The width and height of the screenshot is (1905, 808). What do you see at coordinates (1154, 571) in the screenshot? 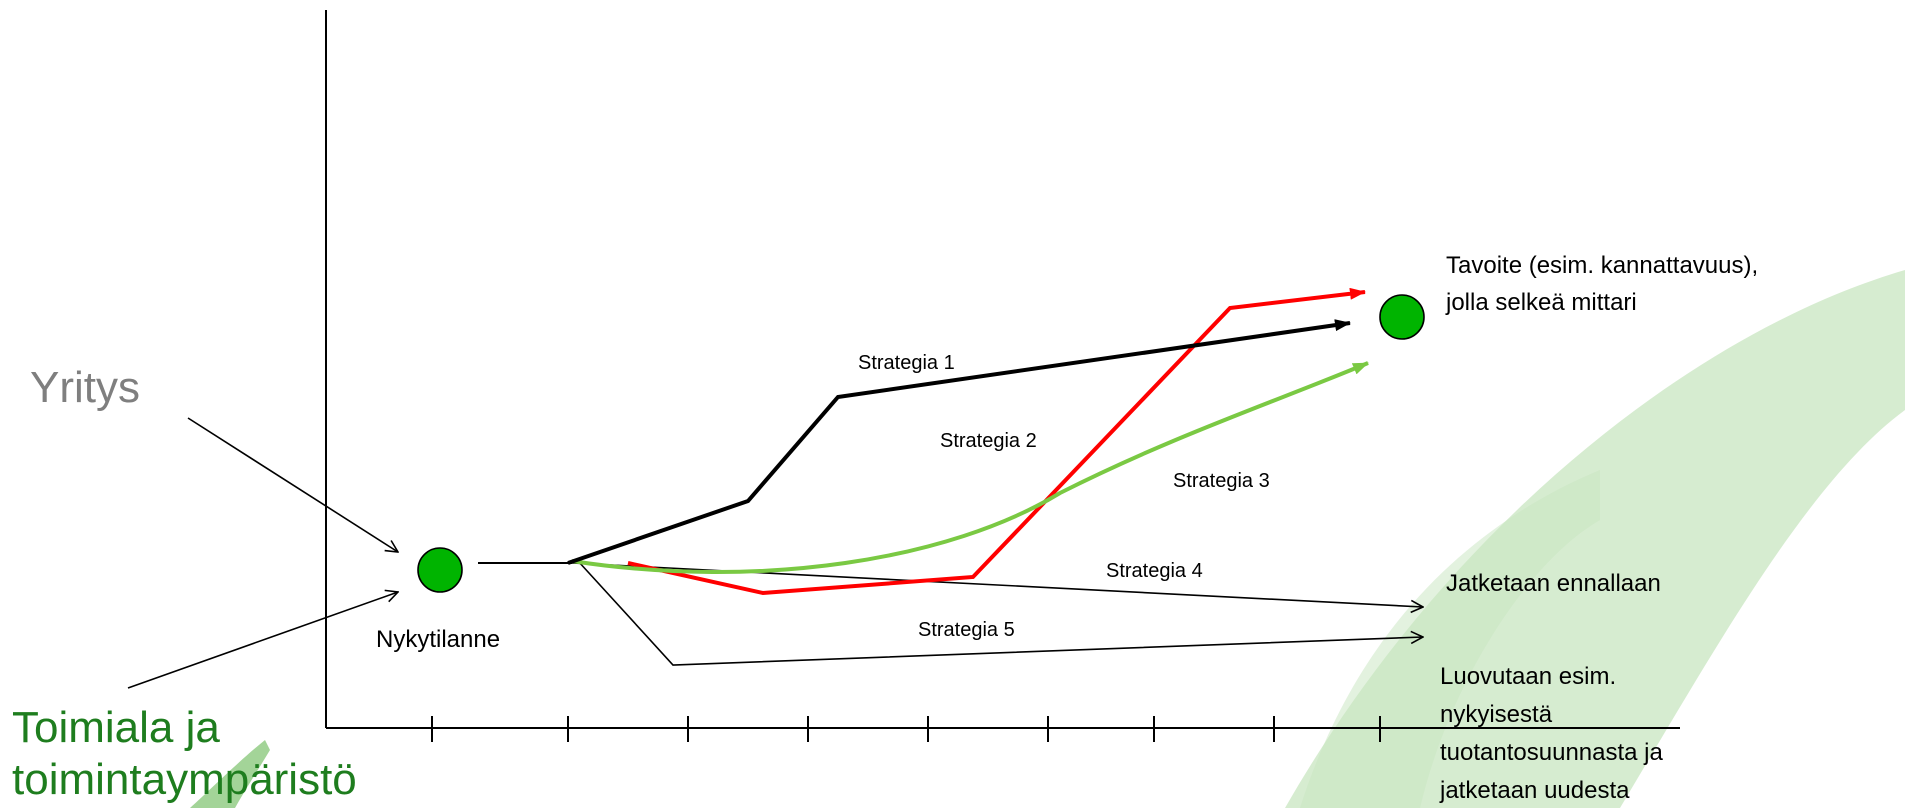
I see `strategy-4-label: Strategia 4` at bounding box center [1154, 571].